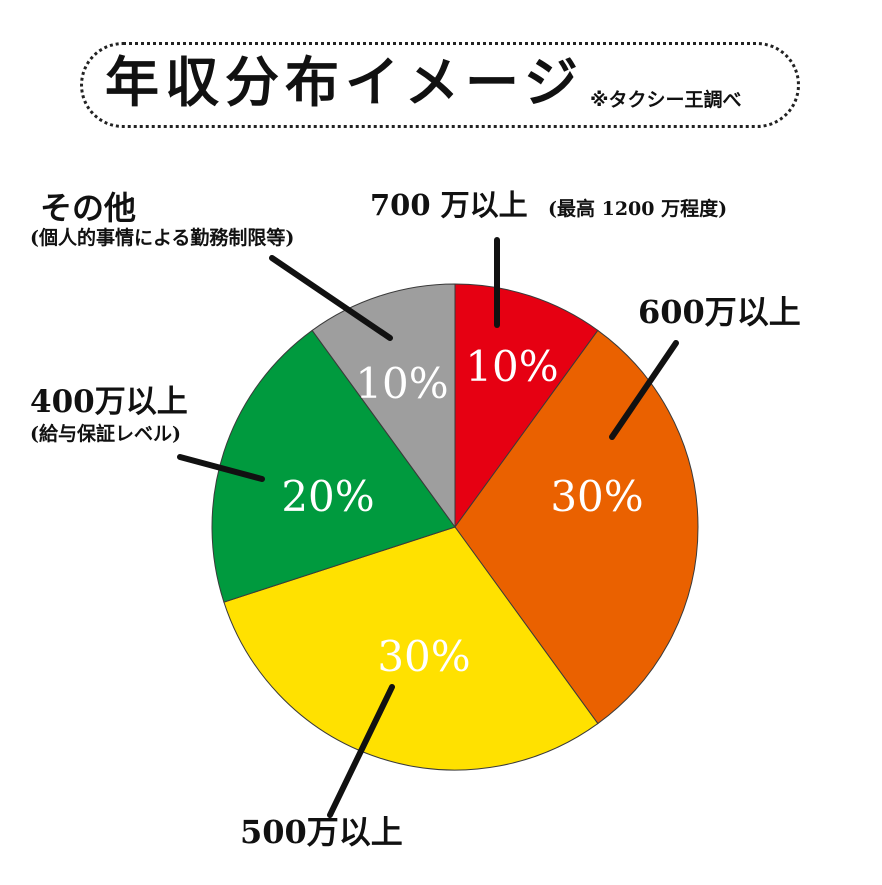 This screenshot has width=882, height=885. What do you see at coordinates (344, 82) in the screenshot?
I see `chart-title: 年収分布イメージ` at bounding box center [344, 82].